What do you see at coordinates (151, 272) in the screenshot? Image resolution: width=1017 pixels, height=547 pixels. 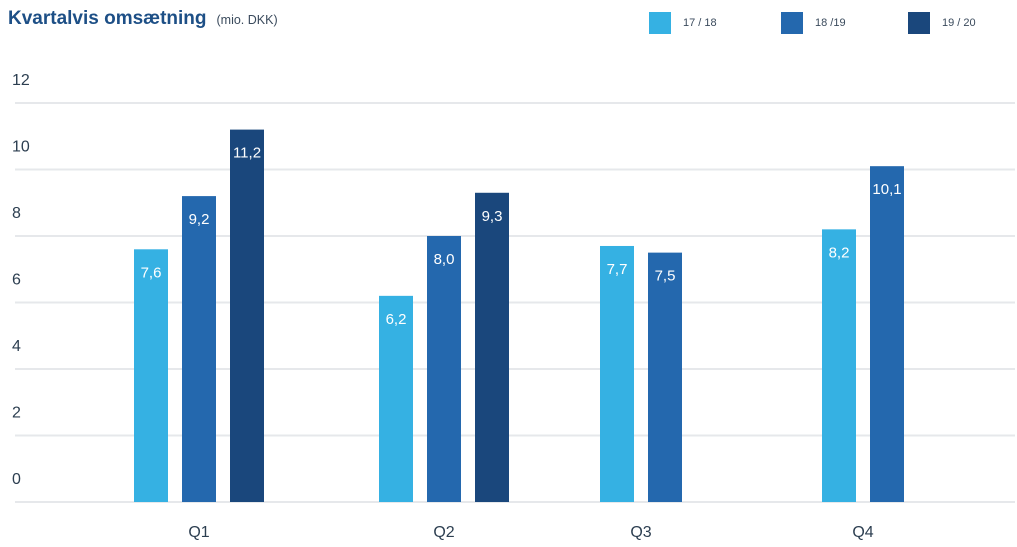 I see `data-label-q1-series-1: 7,6` at bounding box center [151, 272].